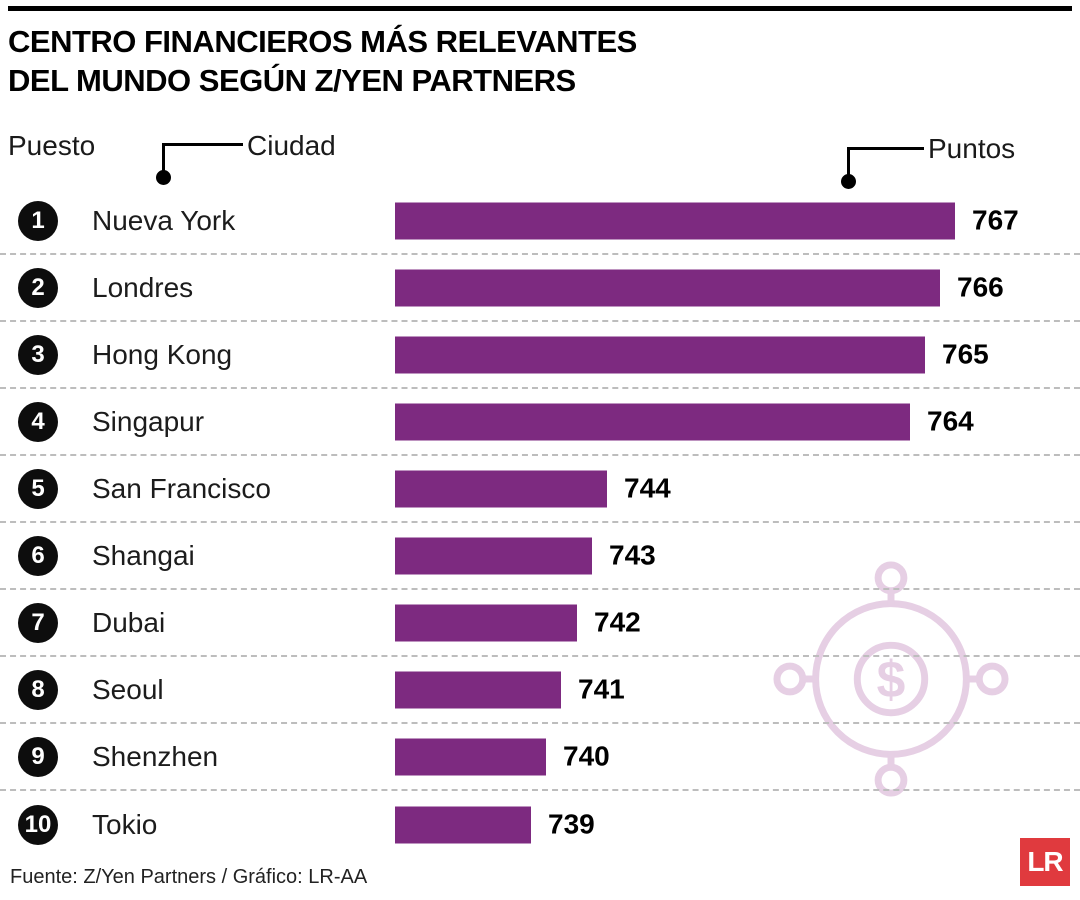 The width and height of the screenshot is (1080, 900). What do you see at coordinates (995, 220) in the screenshot?
I see `value-label: 767` at bounding box center [995, 220].